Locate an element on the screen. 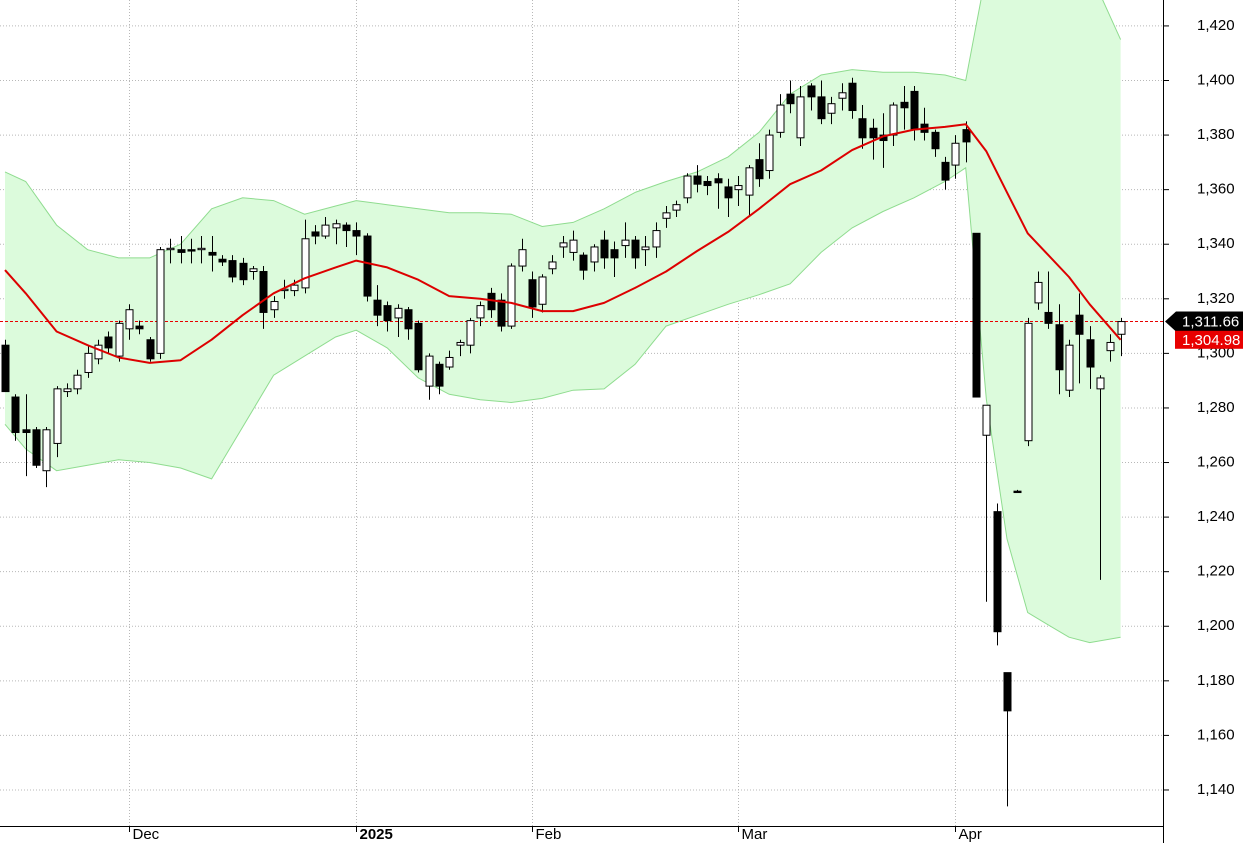 The height and width of the screenshot is (843, 1243). x-tick-label: Dec is located at coordinates (146, 834).